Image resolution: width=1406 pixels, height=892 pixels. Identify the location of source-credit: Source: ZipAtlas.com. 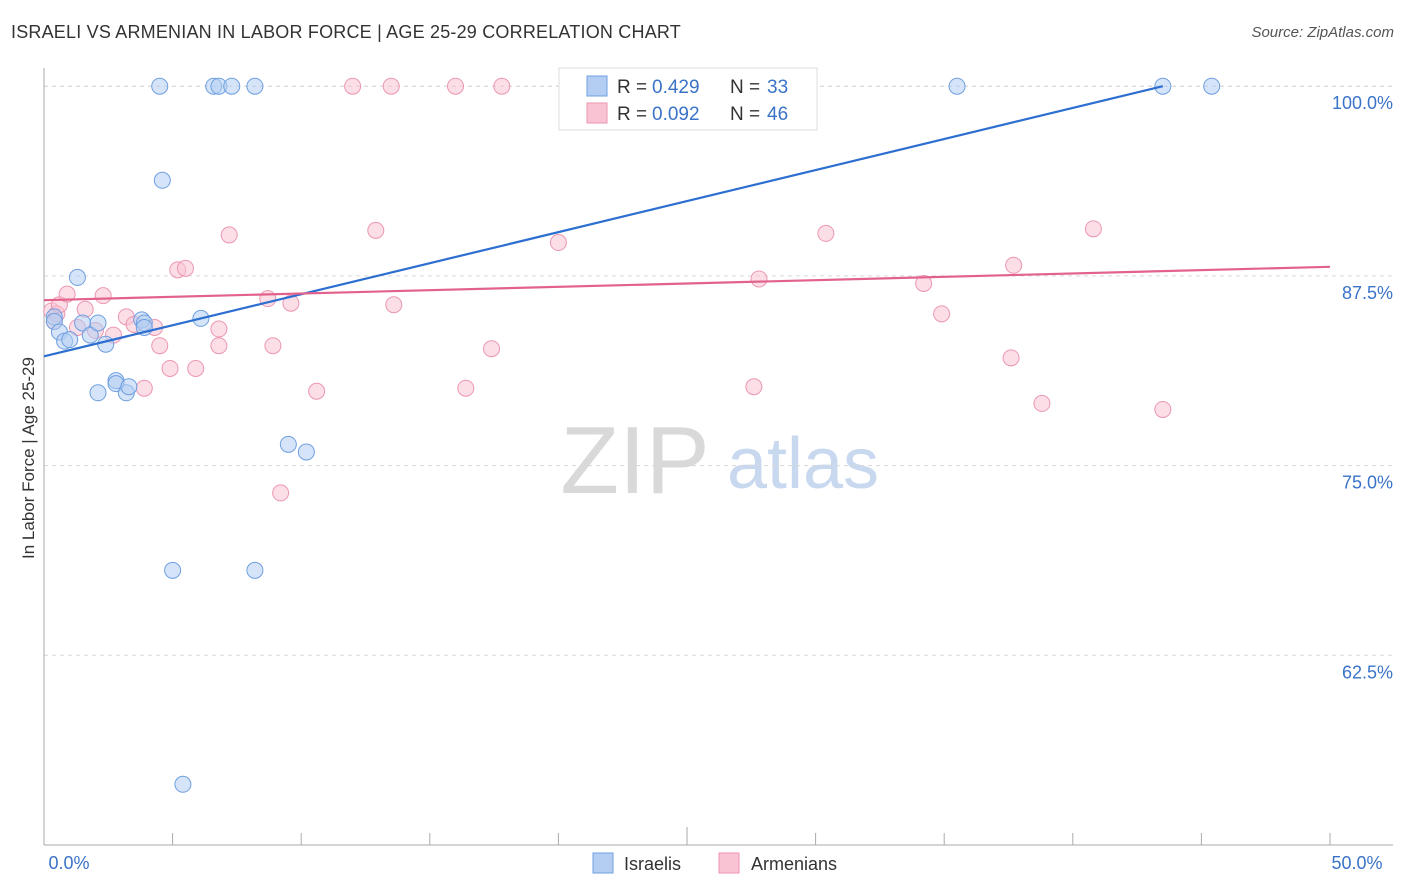
(1322, 32).